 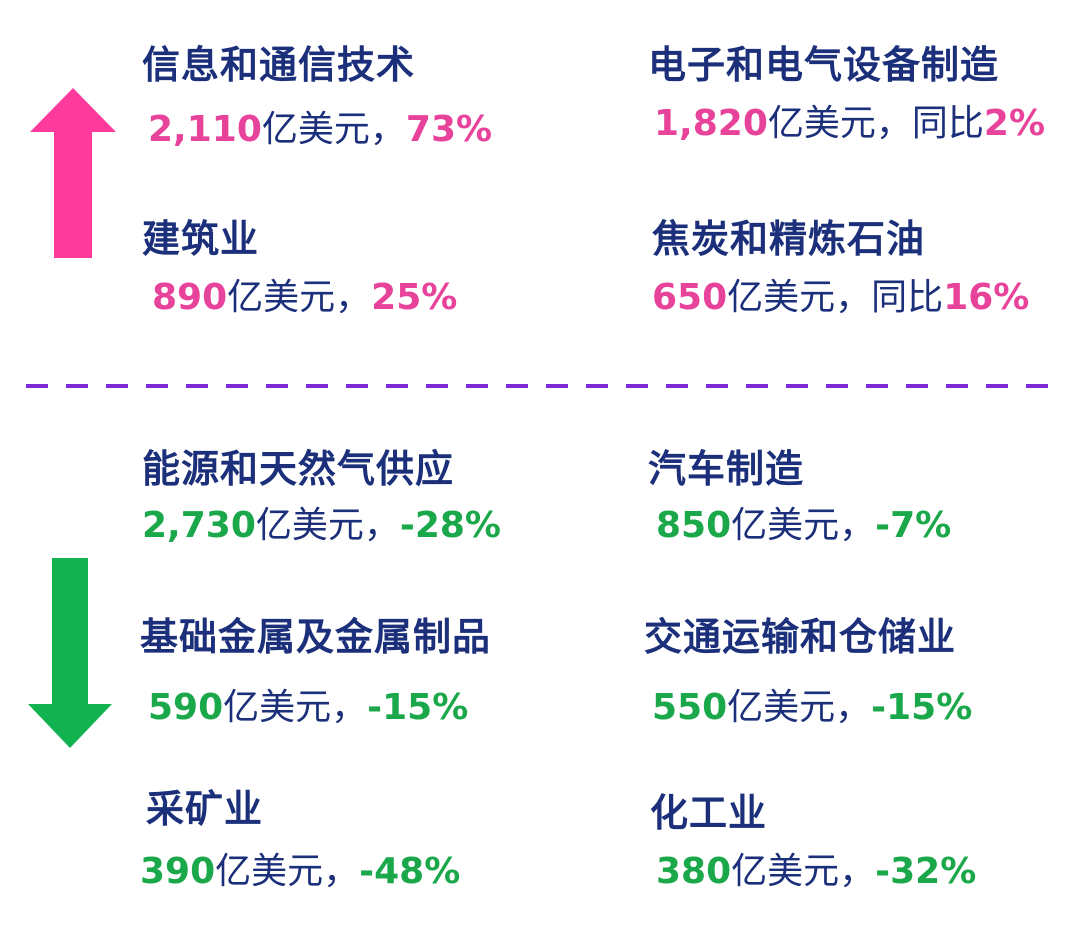 What do you see at coordinates (824, 65) in the screenshot?
I see `industry-name: 电子和电气设备制造` at bounding box center [824, 65].